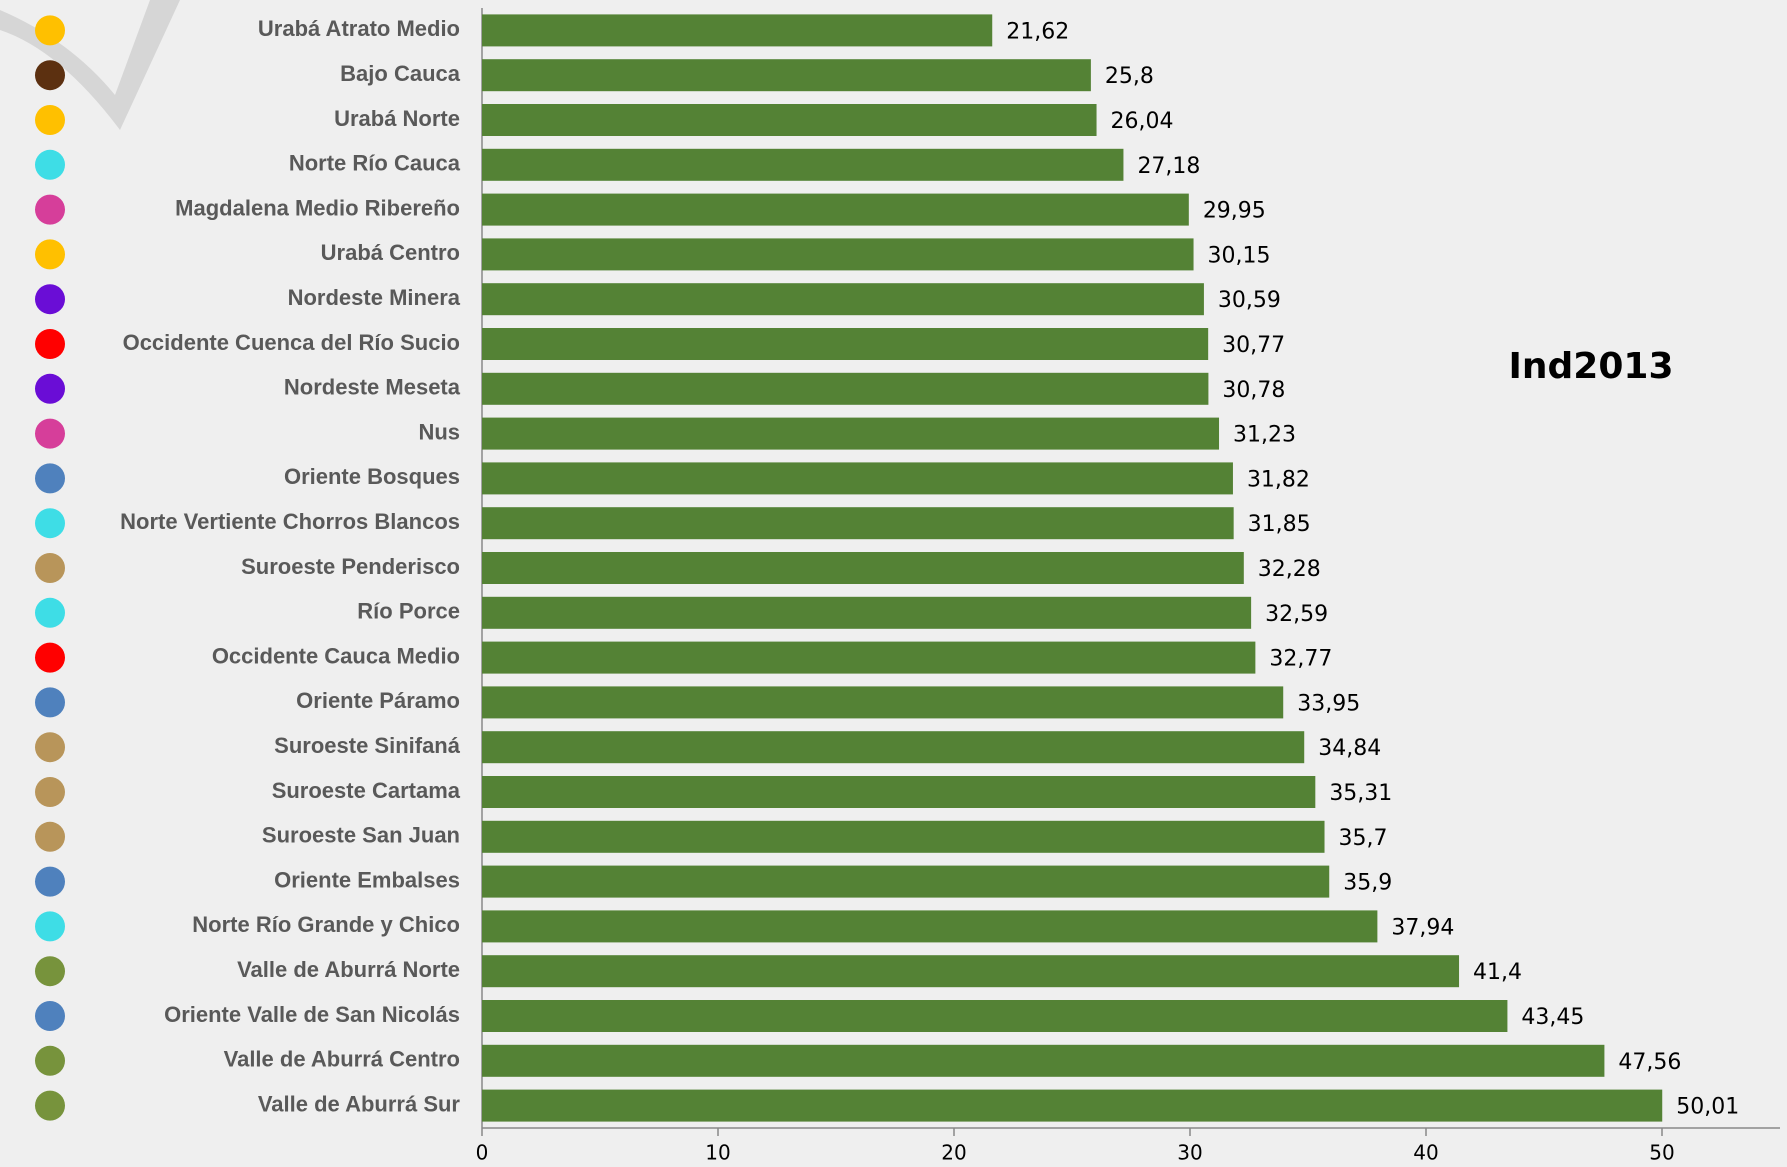 This screenshot has width=1787, height=1167. Describe the element at coordinates (1279, 524) in the screenshot. I see `value-label: 31,85` at that location.